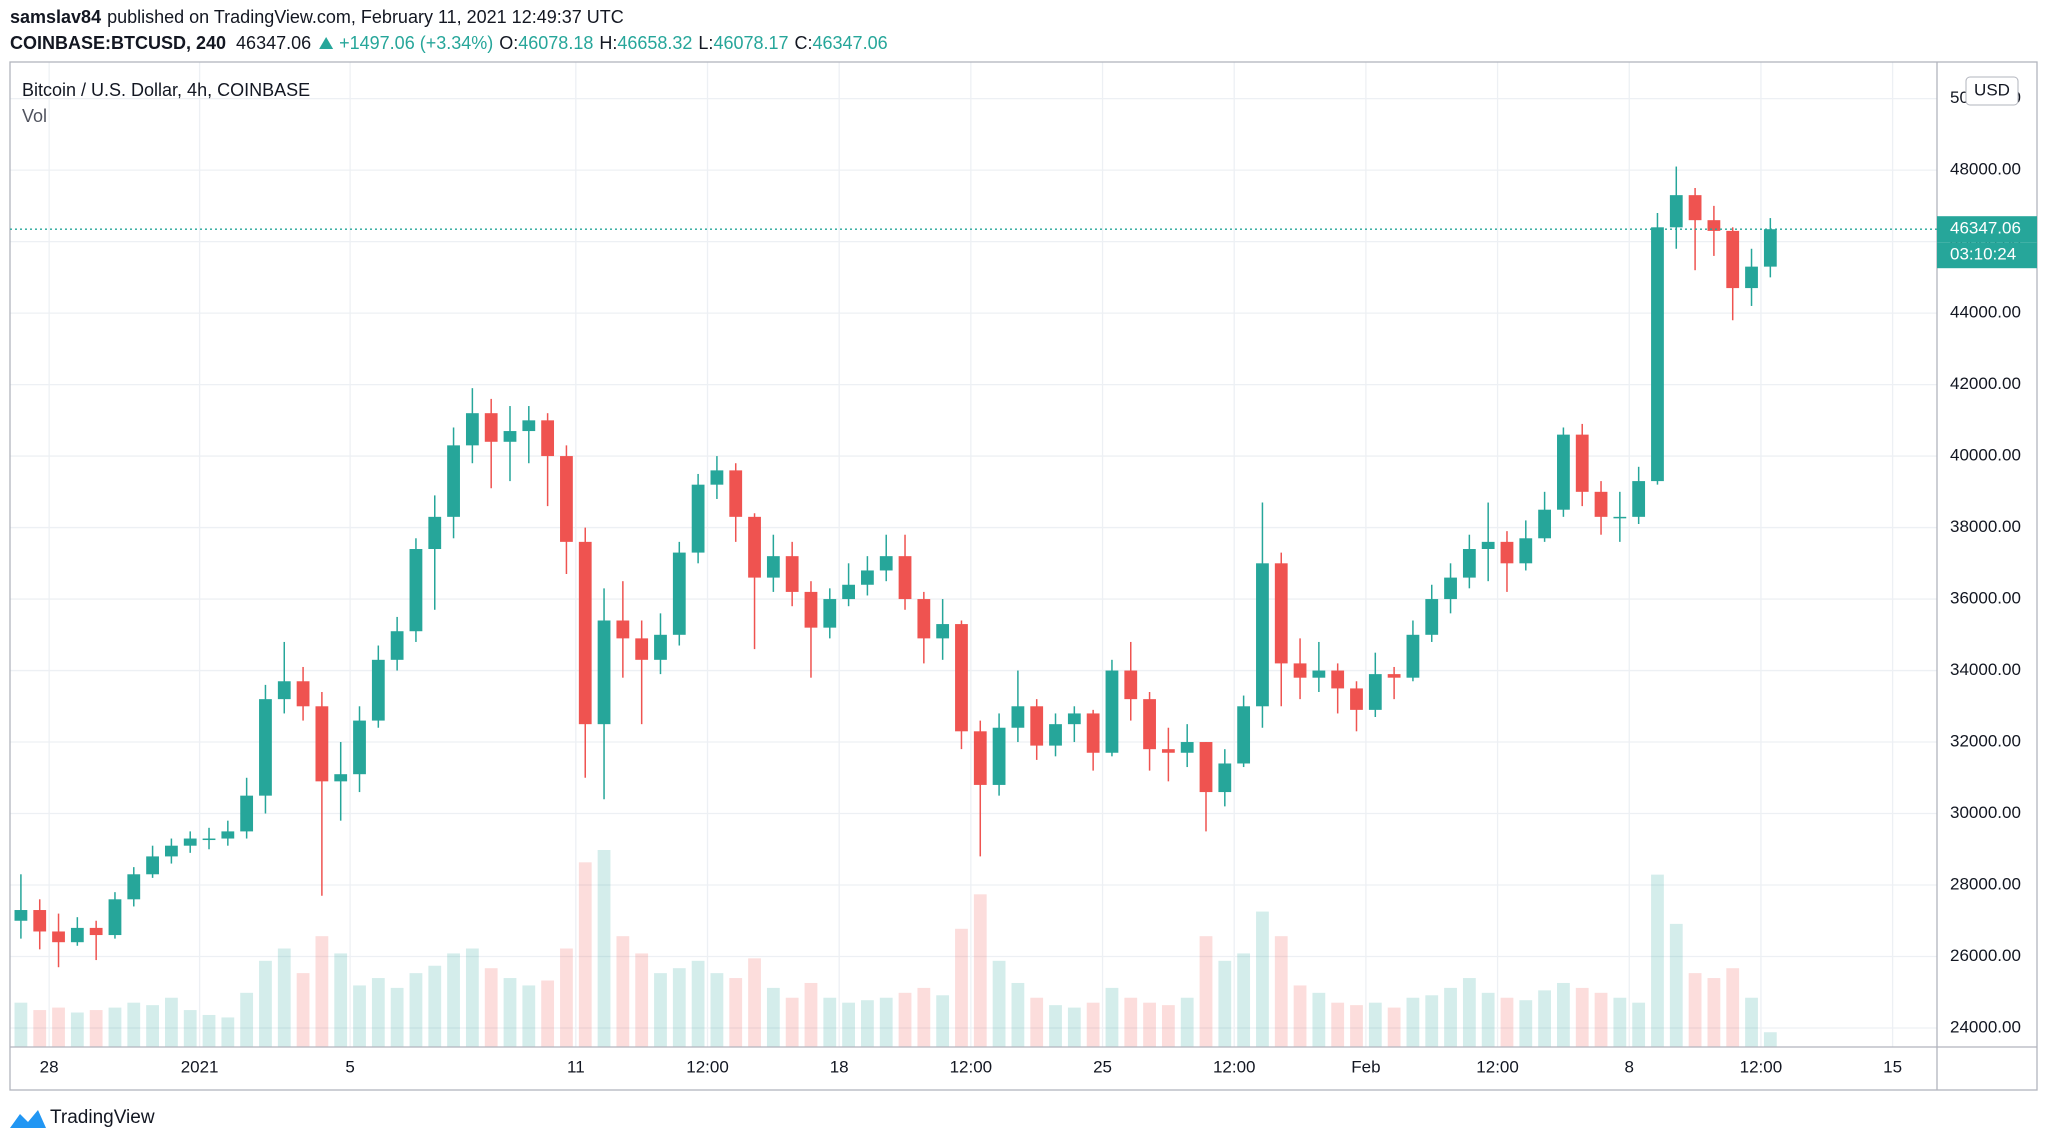 The image size is (2048, 1146). Describe the element at coordinates (1987, 255) in the screenshot. I see `countdown-tag` at that location.